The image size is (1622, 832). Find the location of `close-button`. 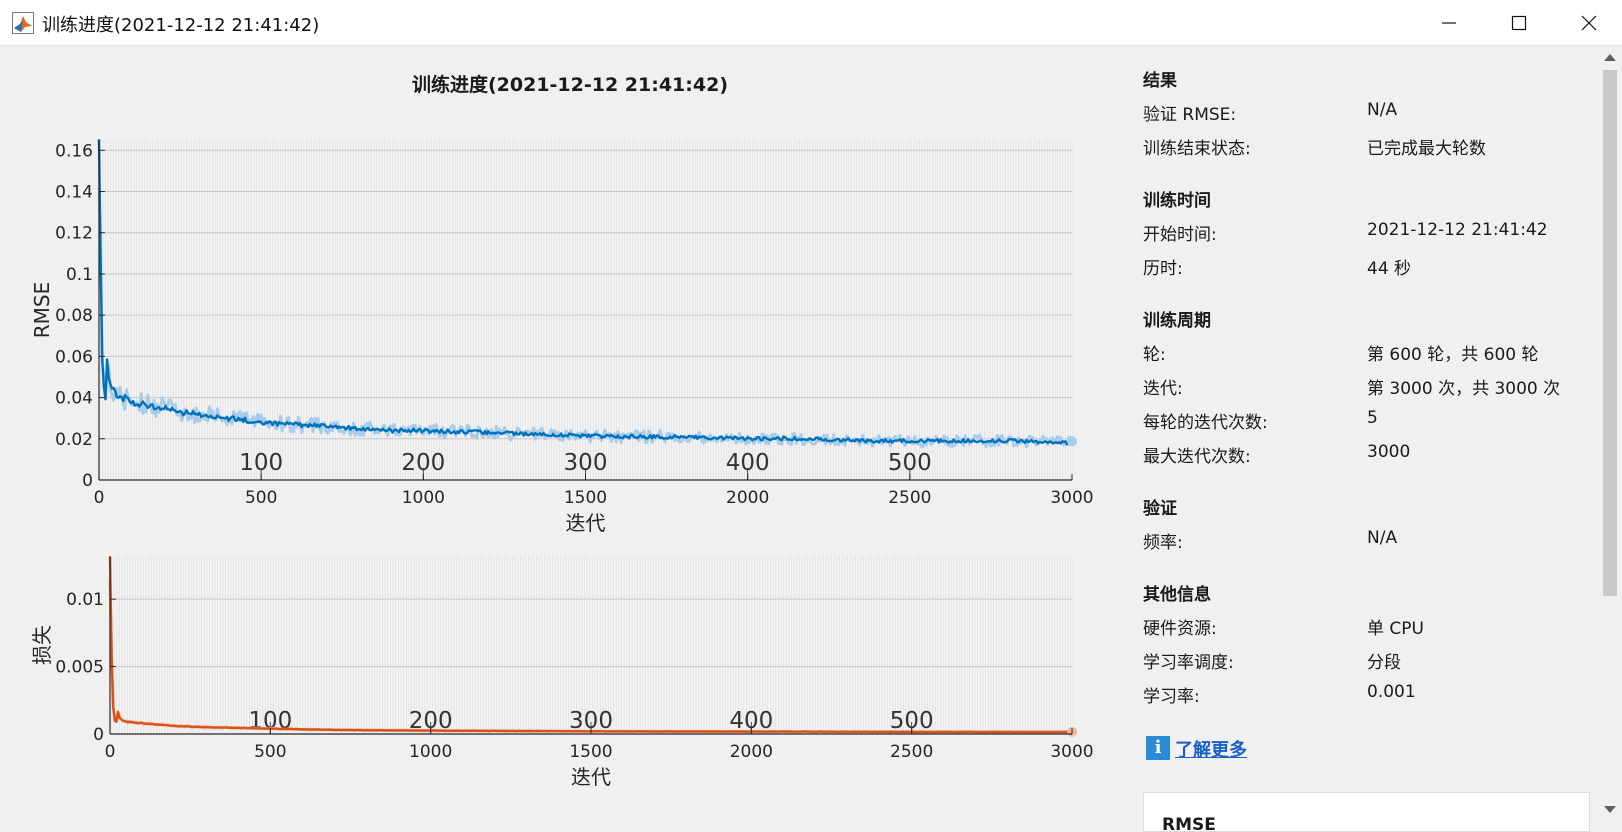

close-button is located at coordinates (1588, 23).